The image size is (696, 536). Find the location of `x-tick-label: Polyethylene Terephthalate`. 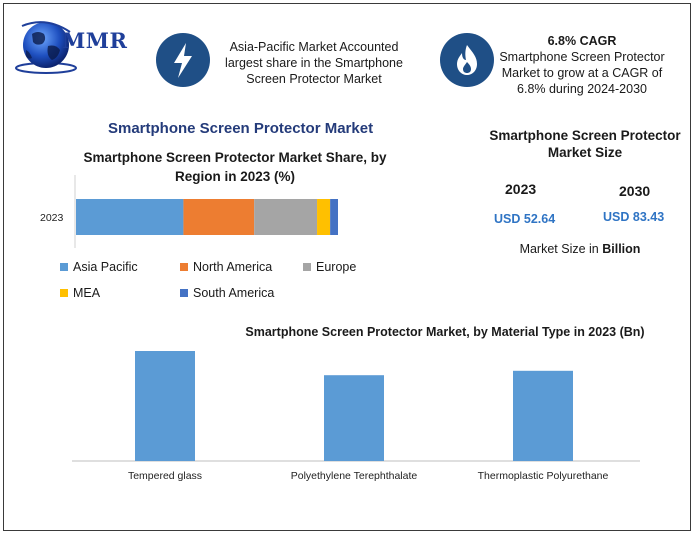

x-tick-label: Polyethylene Terephthalate is located at coordinates (354, 476).